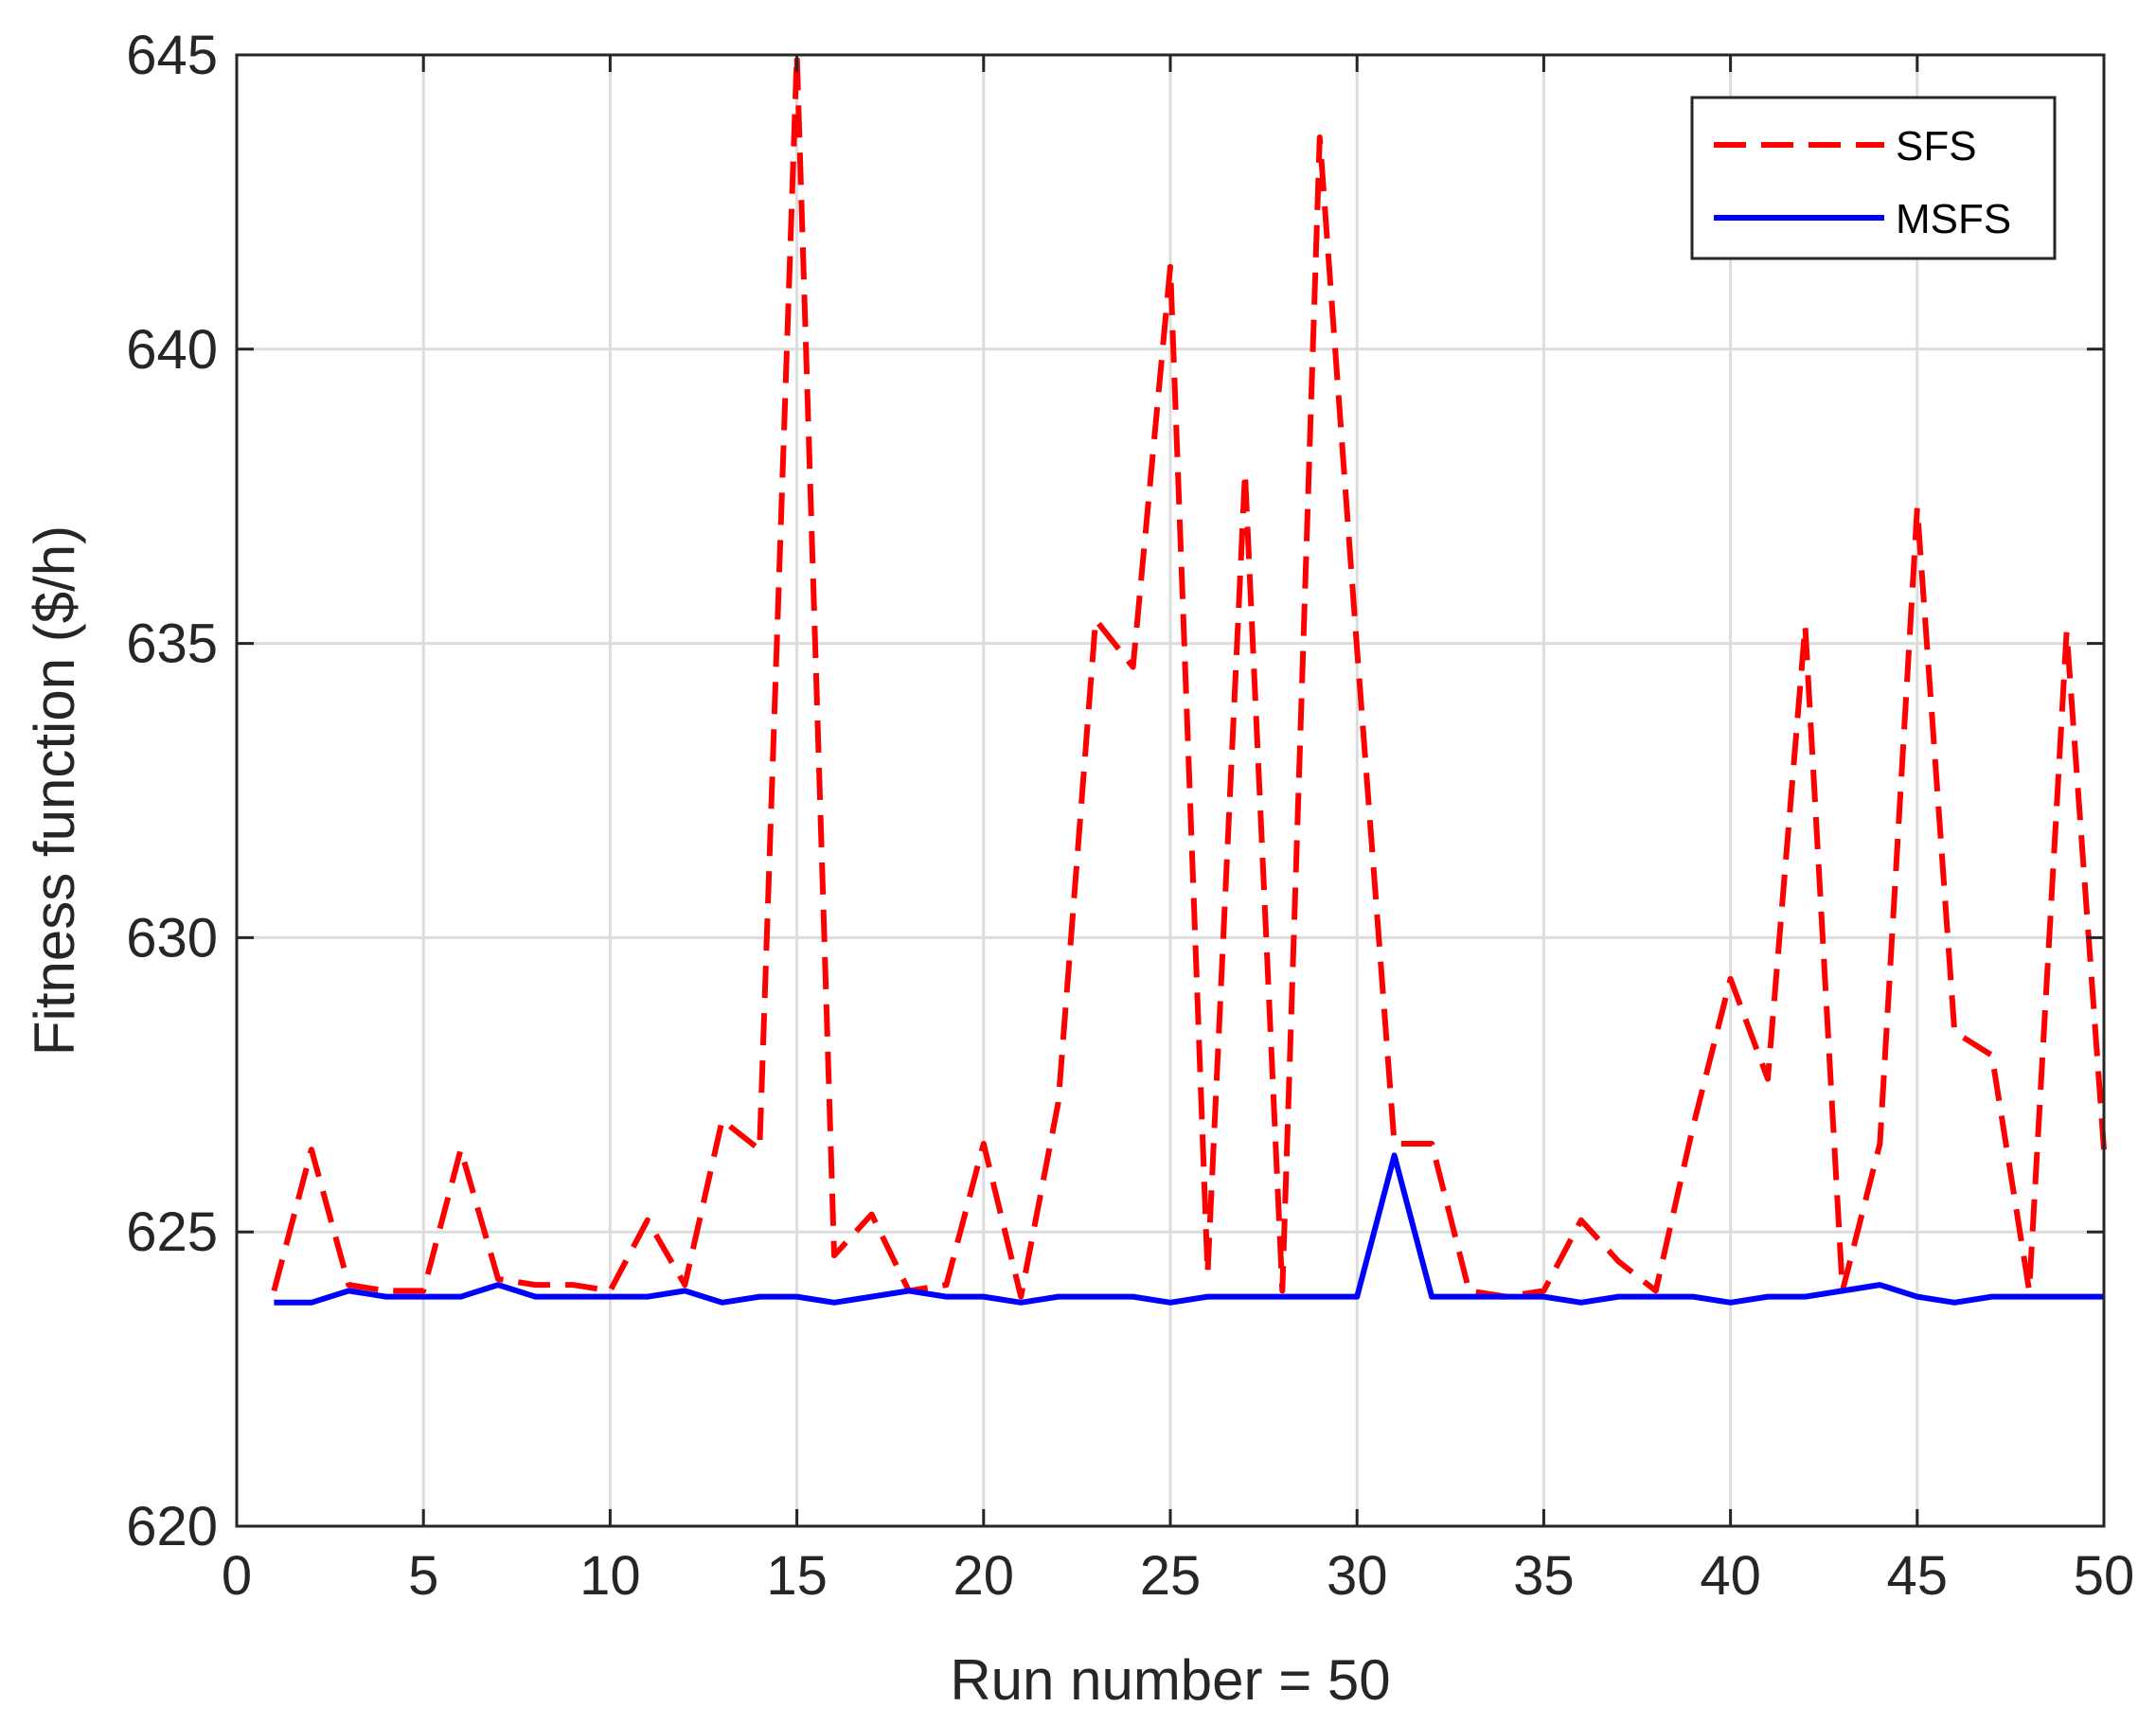  Describe the element at coordinates (172, 350) in the screenshot. I see `y-tick-label: 640` at that location.